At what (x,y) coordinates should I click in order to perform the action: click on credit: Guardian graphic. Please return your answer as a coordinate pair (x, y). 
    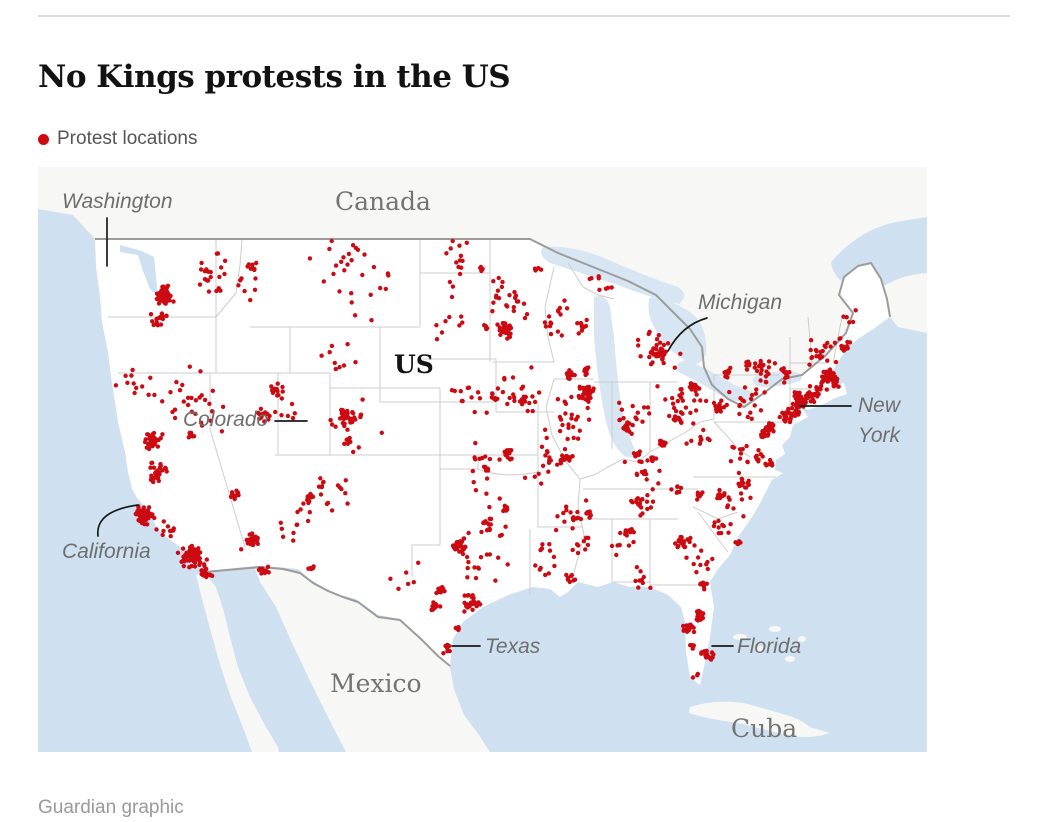
    Looking at the image, I should click on (111, 807).